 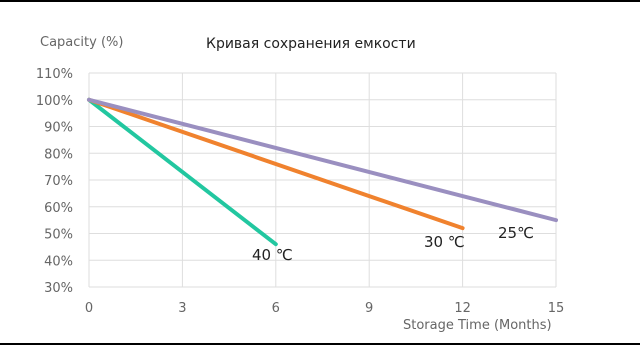 What do you see at coordinates (462, 308) in the screenshot?
I see `x-tick-label: 12` at bounding box center [462, 308].